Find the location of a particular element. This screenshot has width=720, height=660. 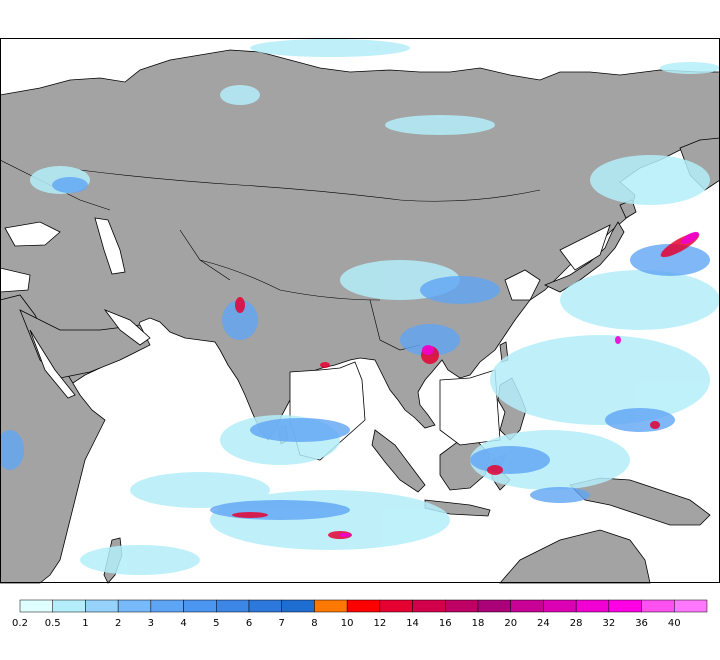

legend-label: 1 is located at coordinates (85, 623).